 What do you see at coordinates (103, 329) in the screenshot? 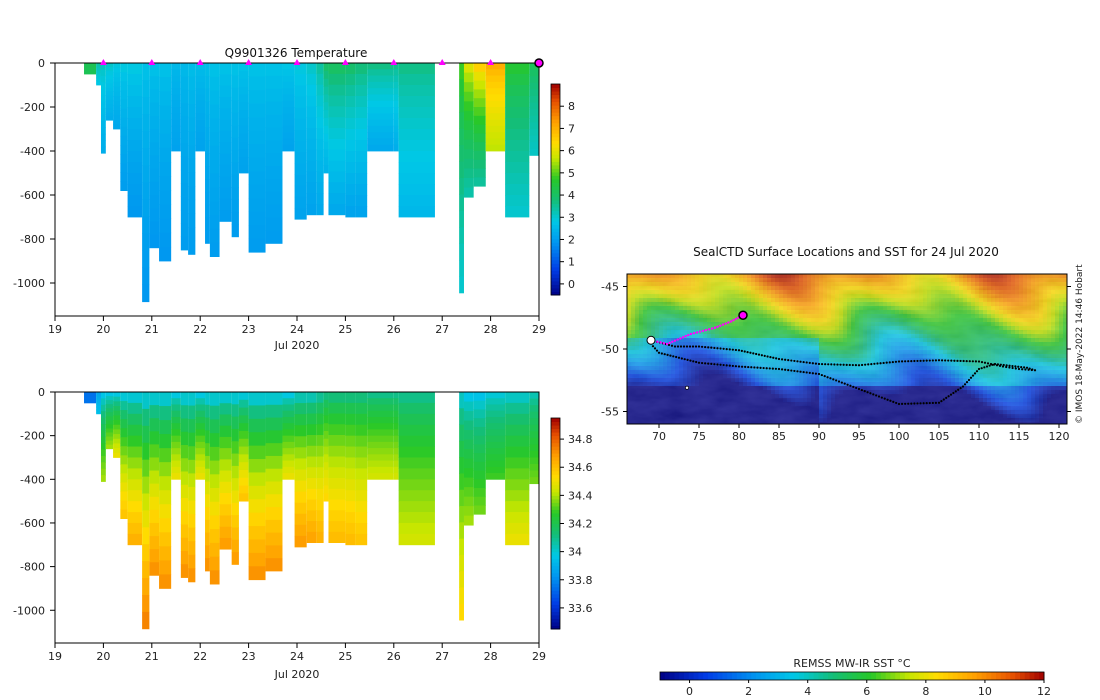
I see `x-tick-label: 20` at bounding box center [103, 329].